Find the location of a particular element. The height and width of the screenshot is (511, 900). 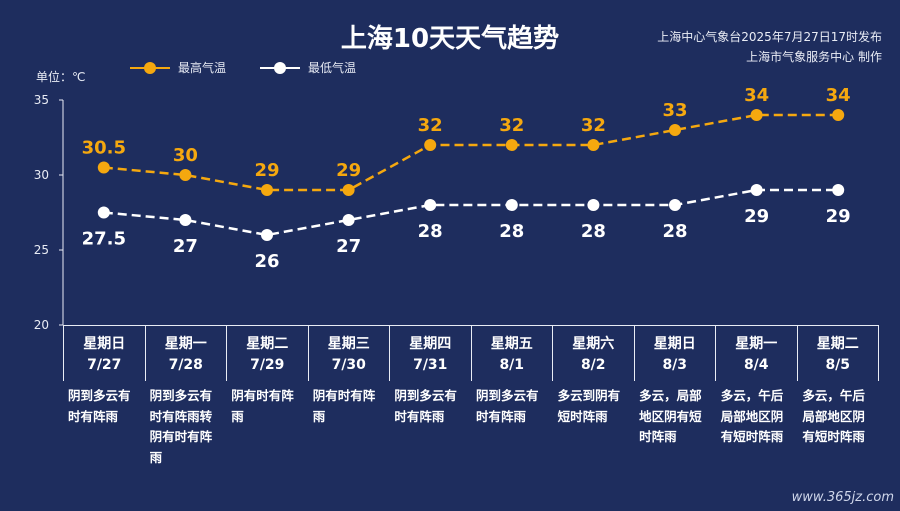

legend-low-swatch is located at coordinates (280, 67).